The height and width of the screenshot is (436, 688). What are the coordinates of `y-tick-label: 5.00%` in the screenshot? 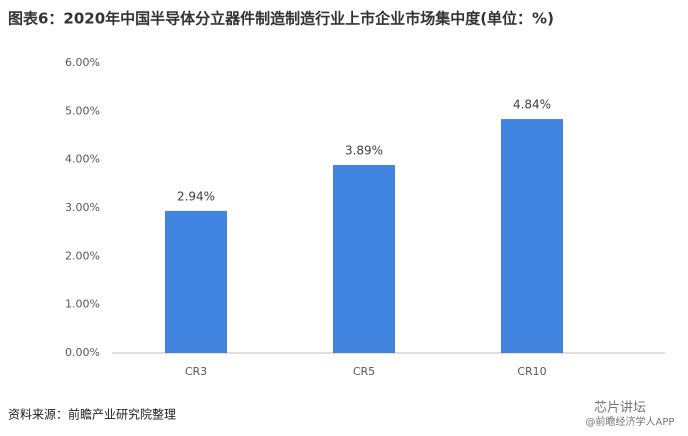 It's located at (82, 110).